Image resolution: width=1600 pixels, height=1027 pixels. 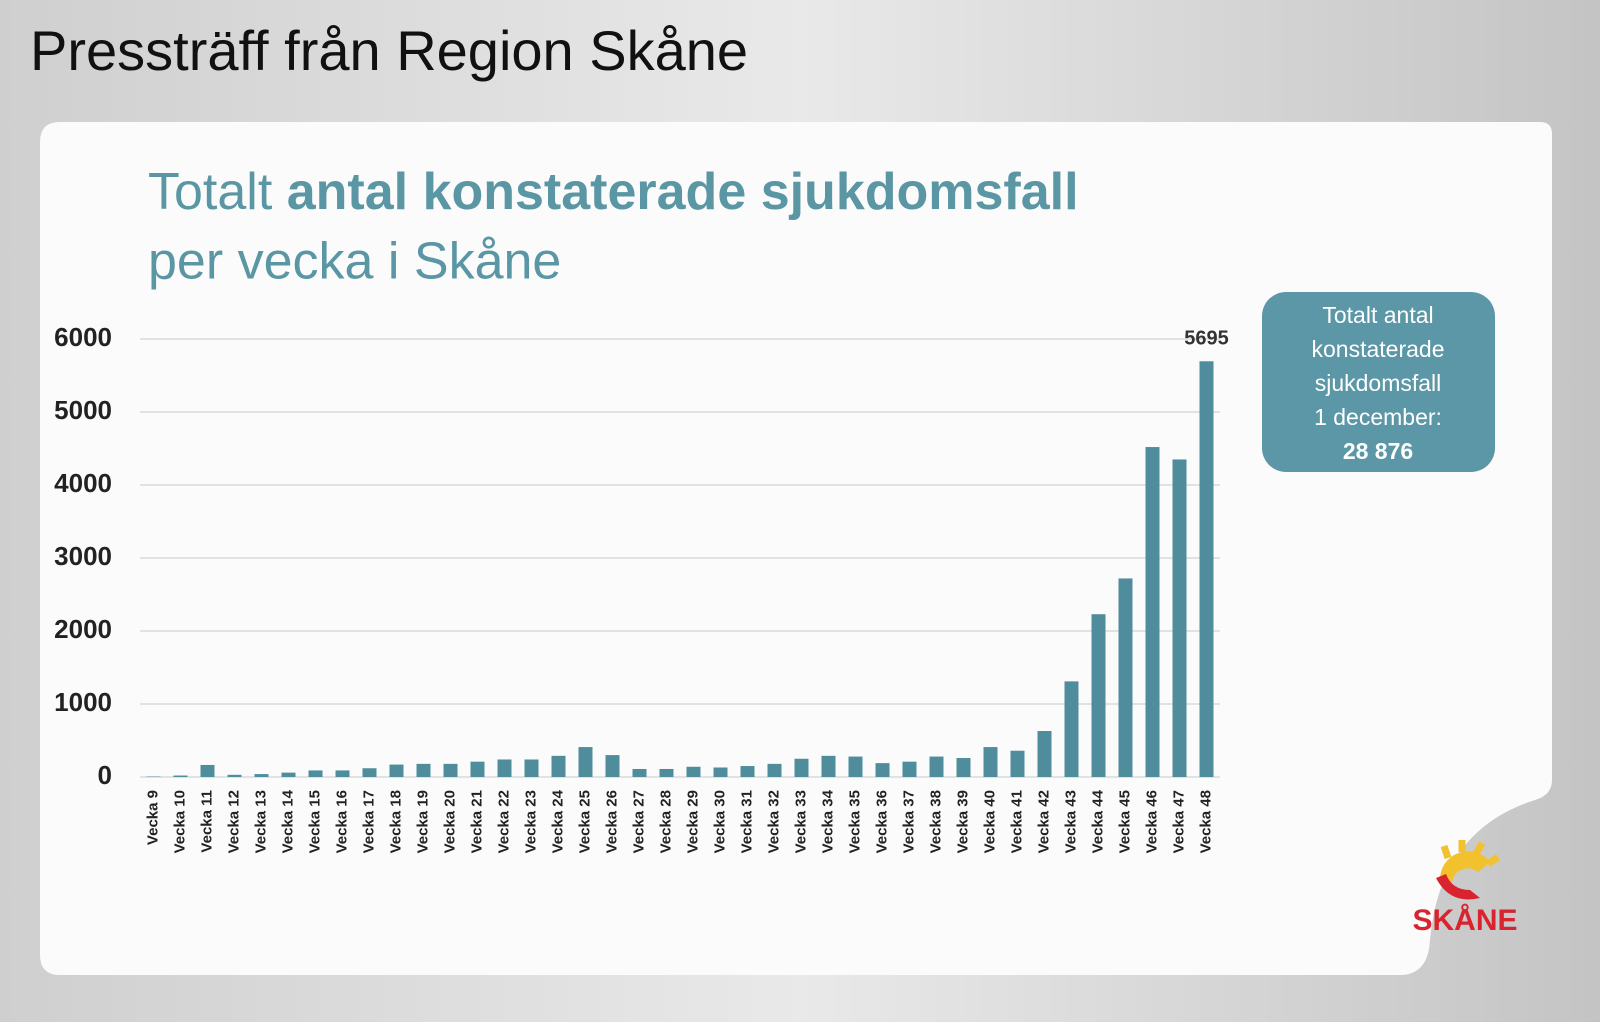 What do you see at coordinates (83, 337) in the screenshot?
I see `y-tick-label: 6000` at bounding box center [83, 337].